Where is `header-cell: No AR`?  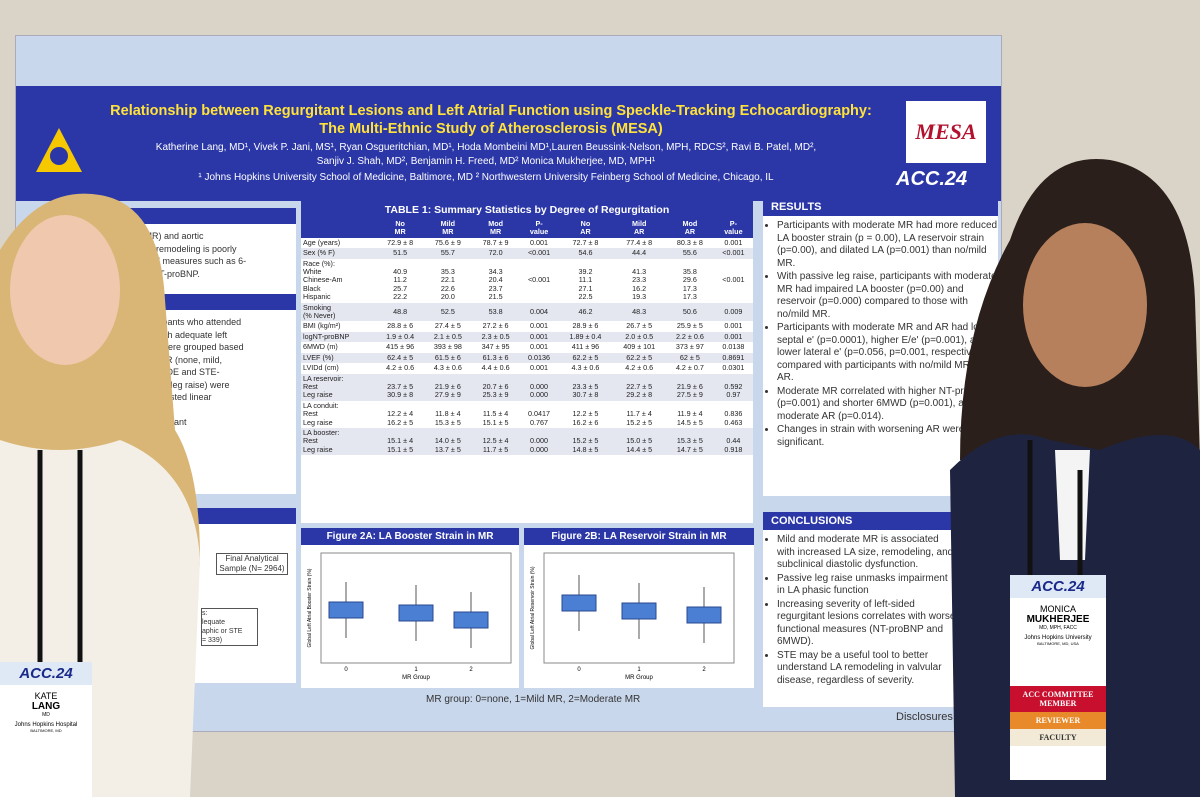 header-cell: No AR is located at coordinates (585, 228).